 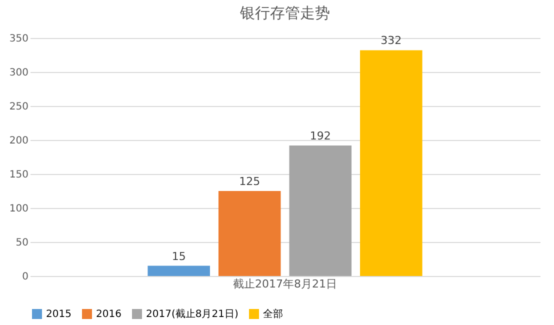 What do you see at coordinates (179, 256) in the screenshot?
I see `data-label: 15` at bounding box center [179, 256].